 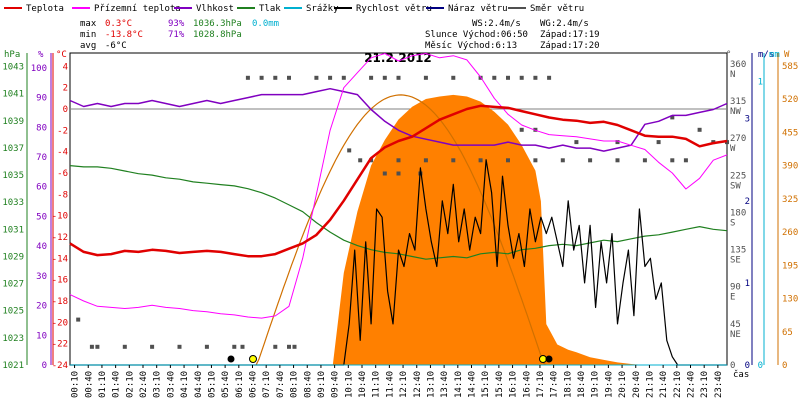 What do you see at coordinates (398, 119) in the screenshot?
I see `humidity-line` at bounding box center [398, 119].